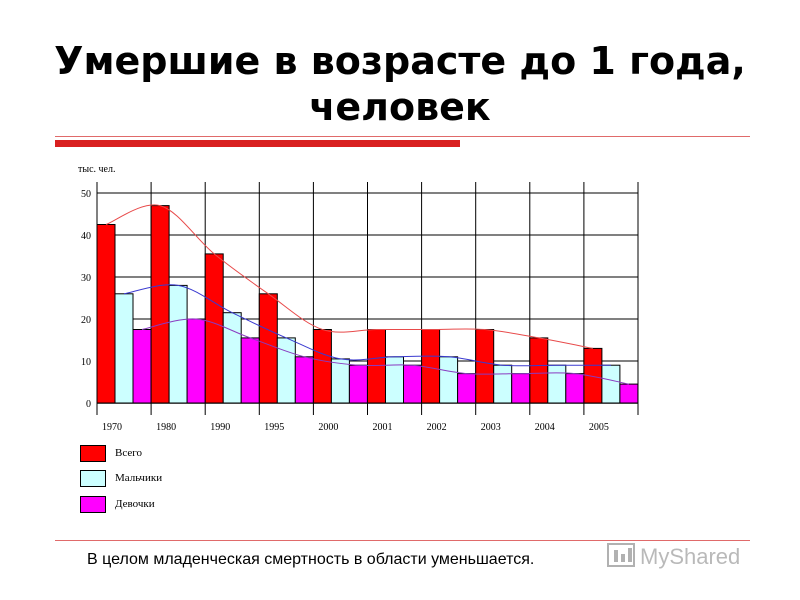  I want to click on y-tick-label: 20, so click(86, 320).